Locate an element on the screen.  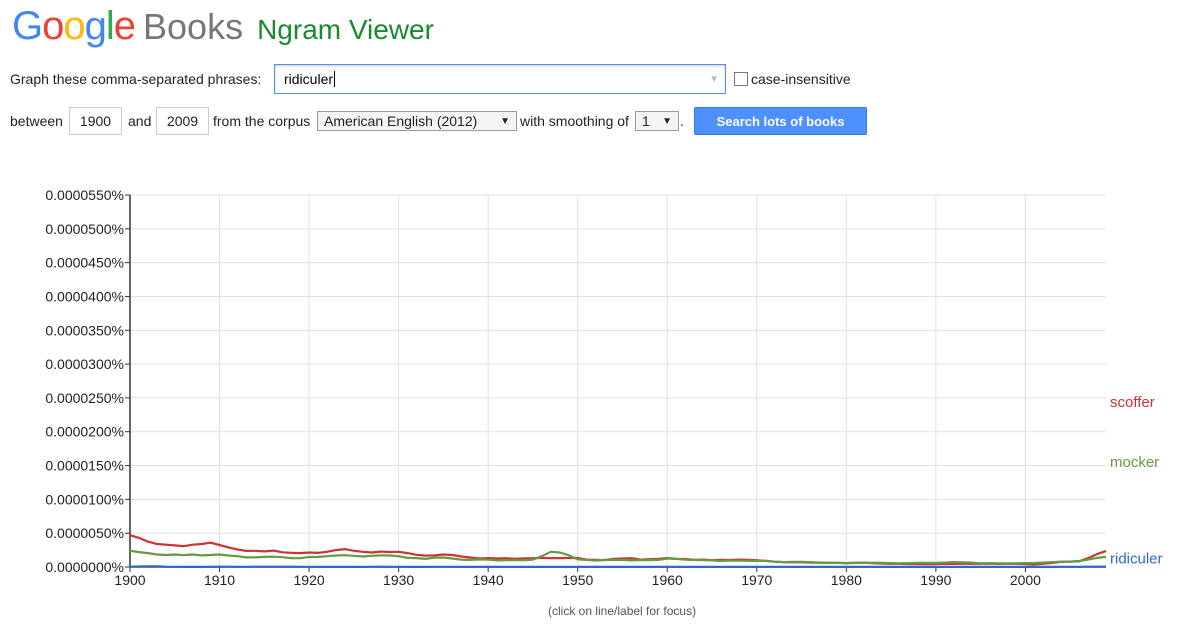
corpus-select: American English (2012) ▼ is located at coordinates (417, 121).